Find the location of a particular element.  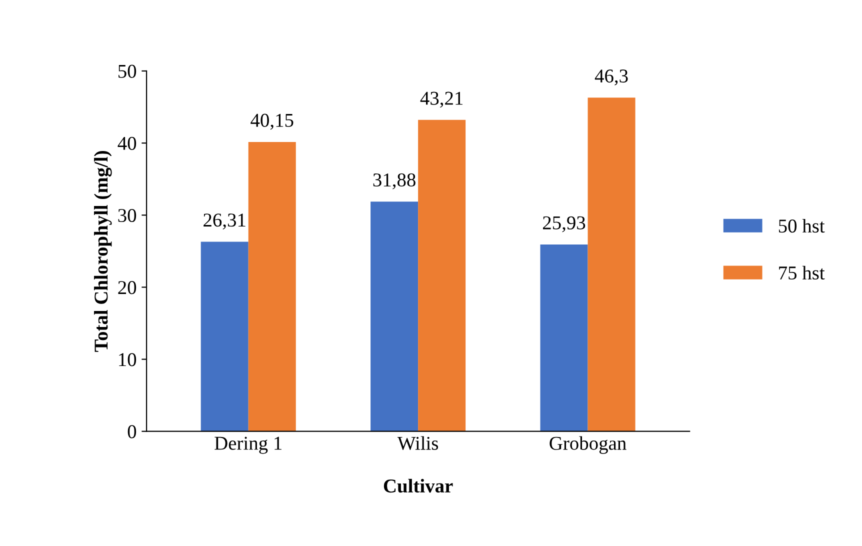

data-label: 46,3 is located at coordinates (611, 78).